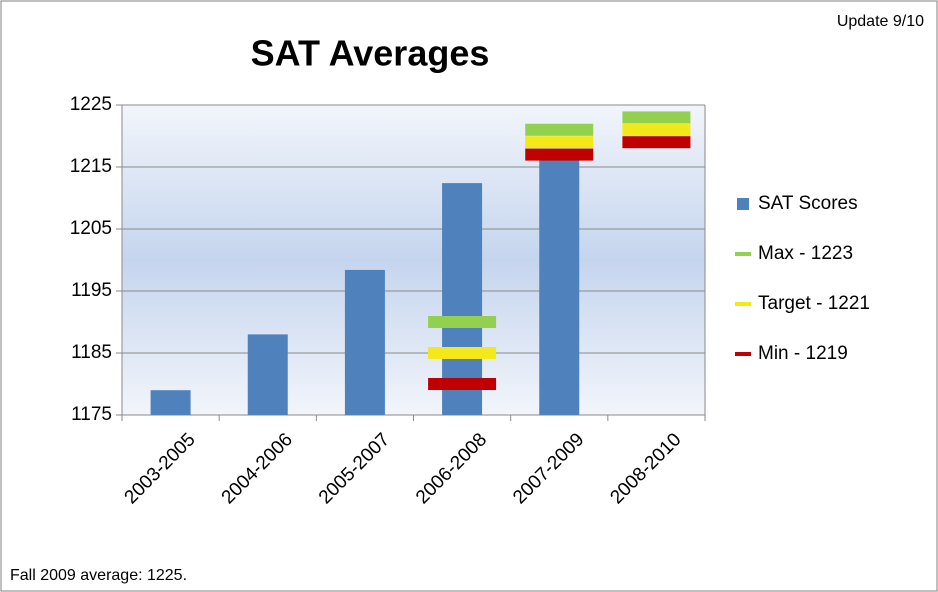 The height and width of the screenshot is (592, 938). I want to click on chart-title: SAT Averages, so click(370, 53).